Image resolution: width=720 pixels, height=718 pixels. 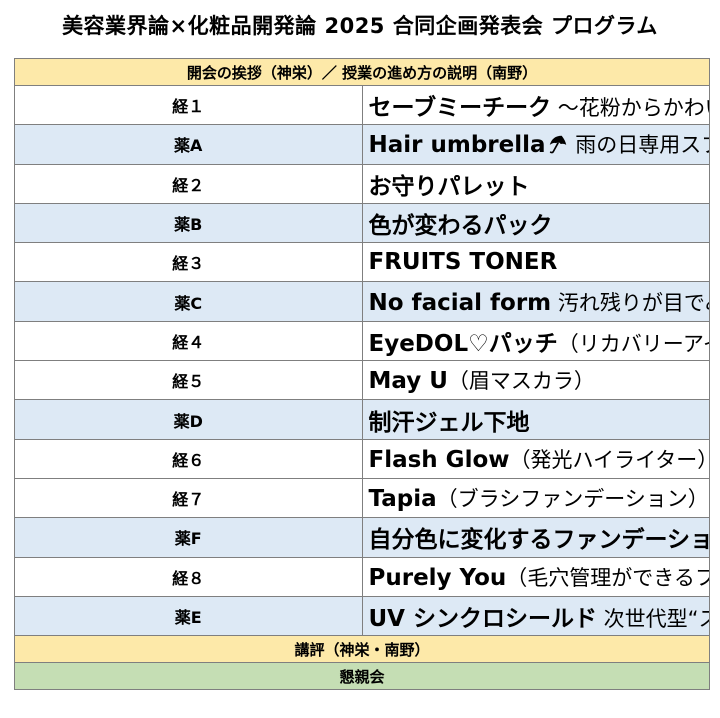 I want to click on product-name: EyeDOL♡パッチ, so click(x=463, y=343).